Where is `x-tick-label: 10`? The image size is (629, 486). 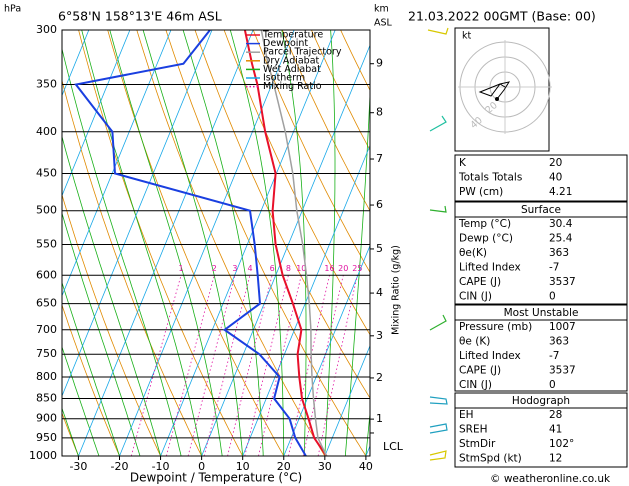 x-tick-label: 10 is located at coordinates (243, 466).